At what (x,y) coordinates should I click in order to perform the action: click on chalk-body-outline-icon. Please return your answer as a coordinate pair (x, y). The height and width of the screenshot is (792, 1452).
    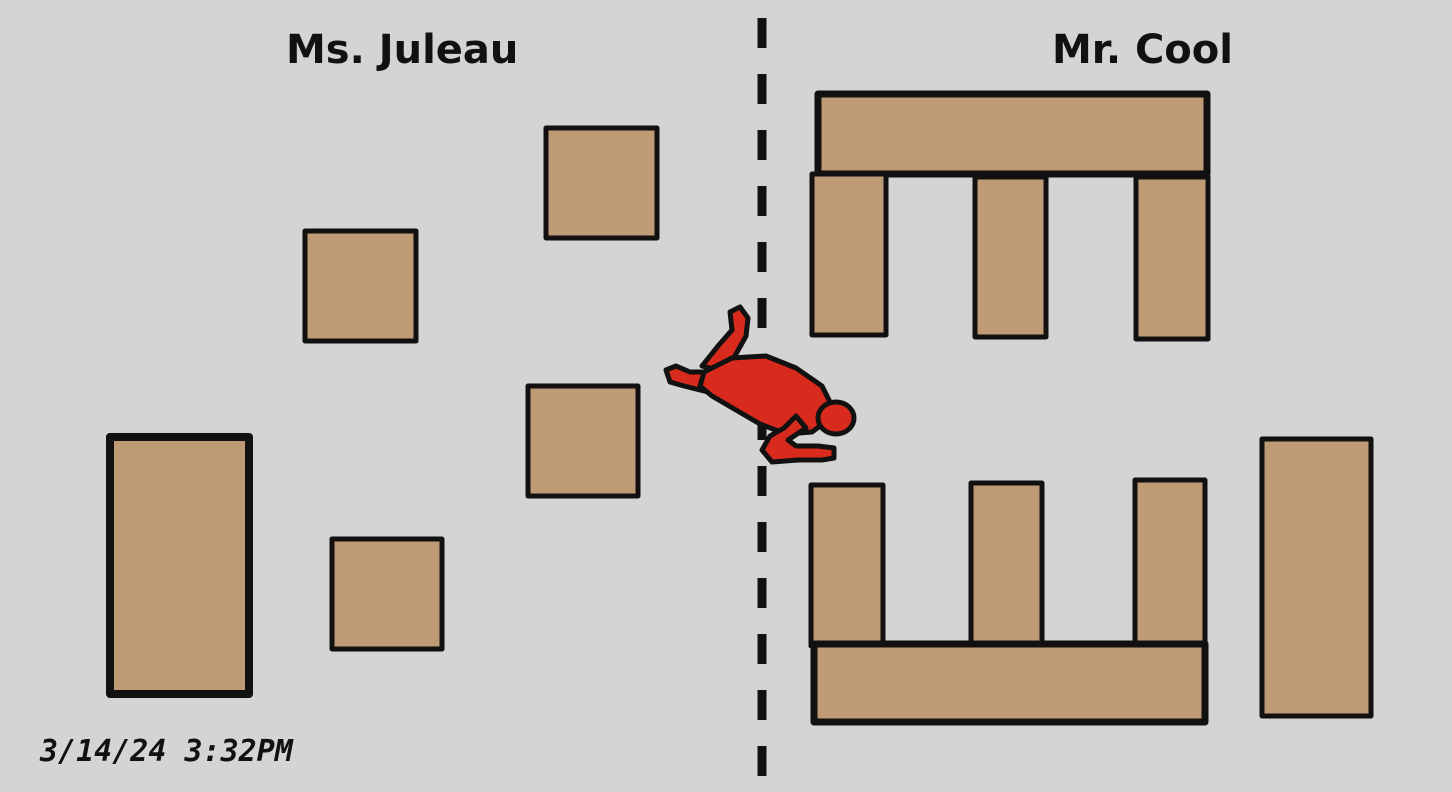
    Looking at the image, I should click on (760, 384).